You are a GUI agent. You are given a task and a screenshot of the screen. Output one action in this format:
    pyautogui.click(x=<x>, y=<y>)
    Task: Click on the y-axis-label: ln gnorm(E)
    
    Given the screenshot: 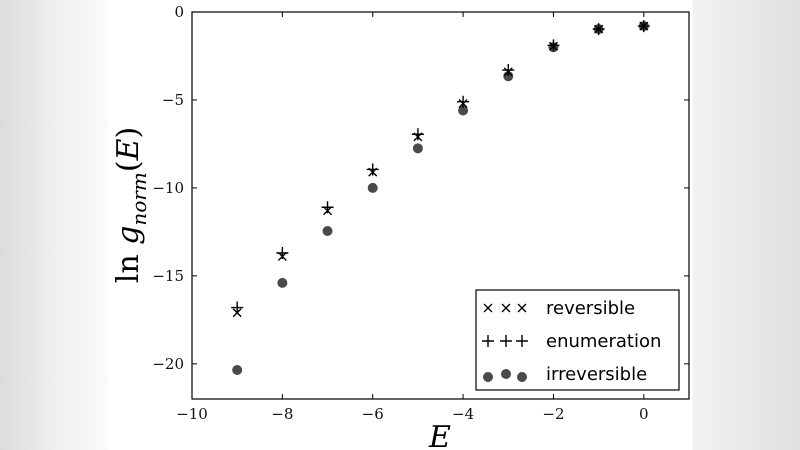 What is the action you would take?
    pyautogui.click(x=131, y=205)
    